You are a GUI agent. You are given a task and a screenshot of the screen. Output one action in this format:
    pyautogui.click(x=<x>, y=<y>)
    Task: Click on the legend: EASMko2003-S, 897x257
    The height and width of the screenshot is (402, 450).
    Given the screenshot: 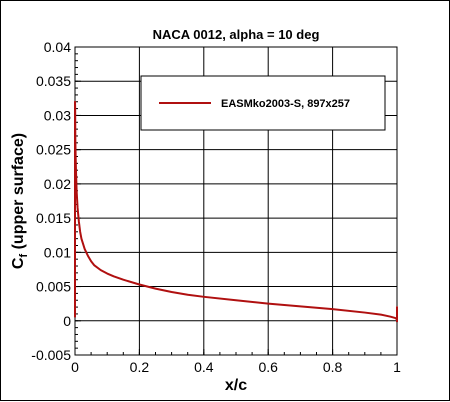 What is the action you would take?
    pyautogui.click(x=263, y=103)
    